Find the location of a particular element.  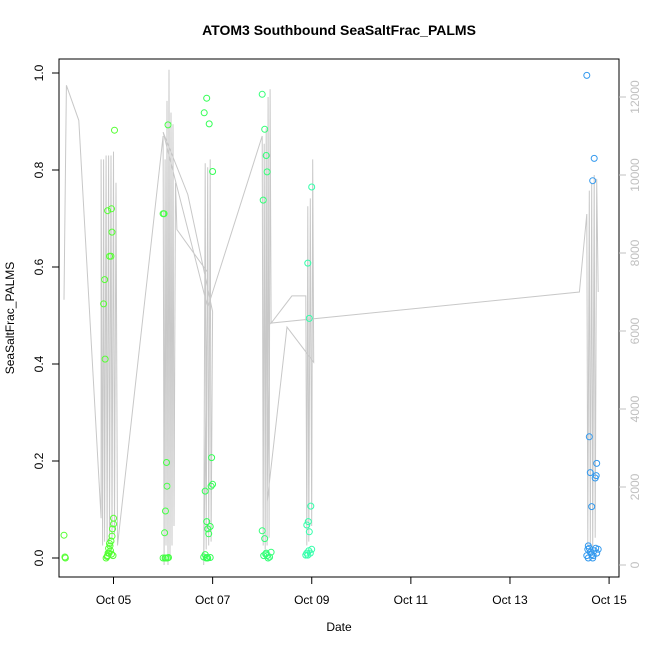

y-tick-label: 0.4 is located at coordinates (39, 363).